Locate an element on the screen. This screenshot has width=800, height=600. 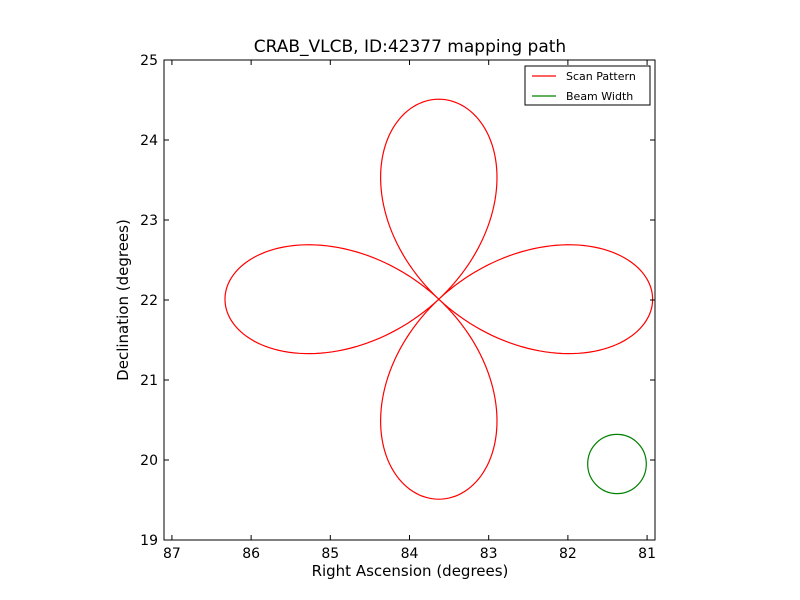
legend-label-scan-pattern: Scan Pattern is located at coordinates (601, 76).